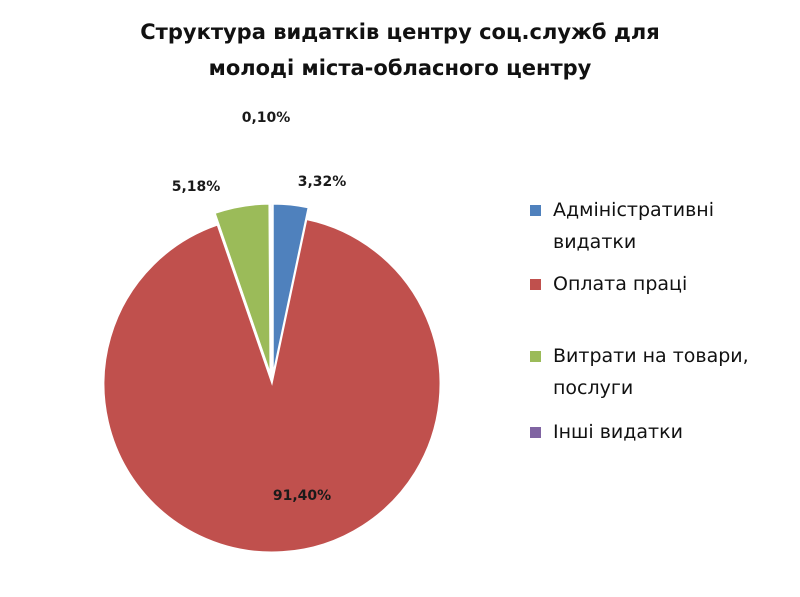 This screenshot has height=597, width=800. Describe the element at coordinates (400, 68) in the screenshot. I see `chart-title-line-2: молоді міста-обласного центру` at that location.